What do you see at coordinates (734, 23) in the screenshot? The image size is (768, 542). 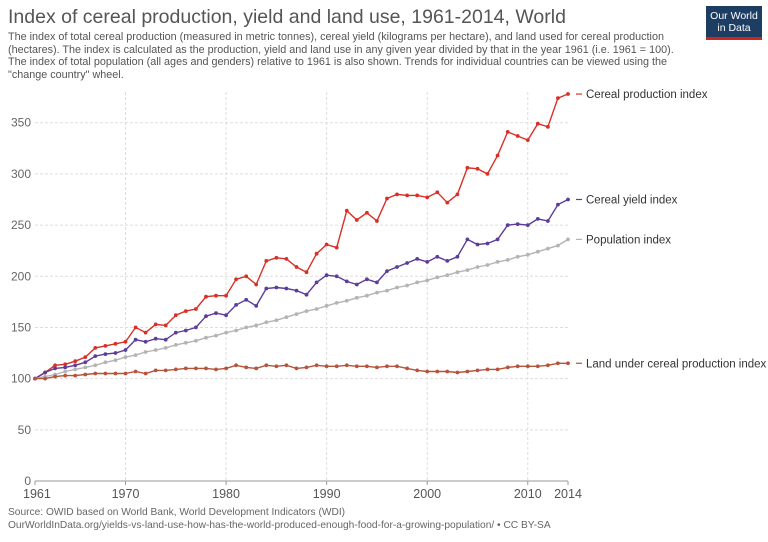 I see `owid-logo: Our World in Data` at bounding box center [734, 23].